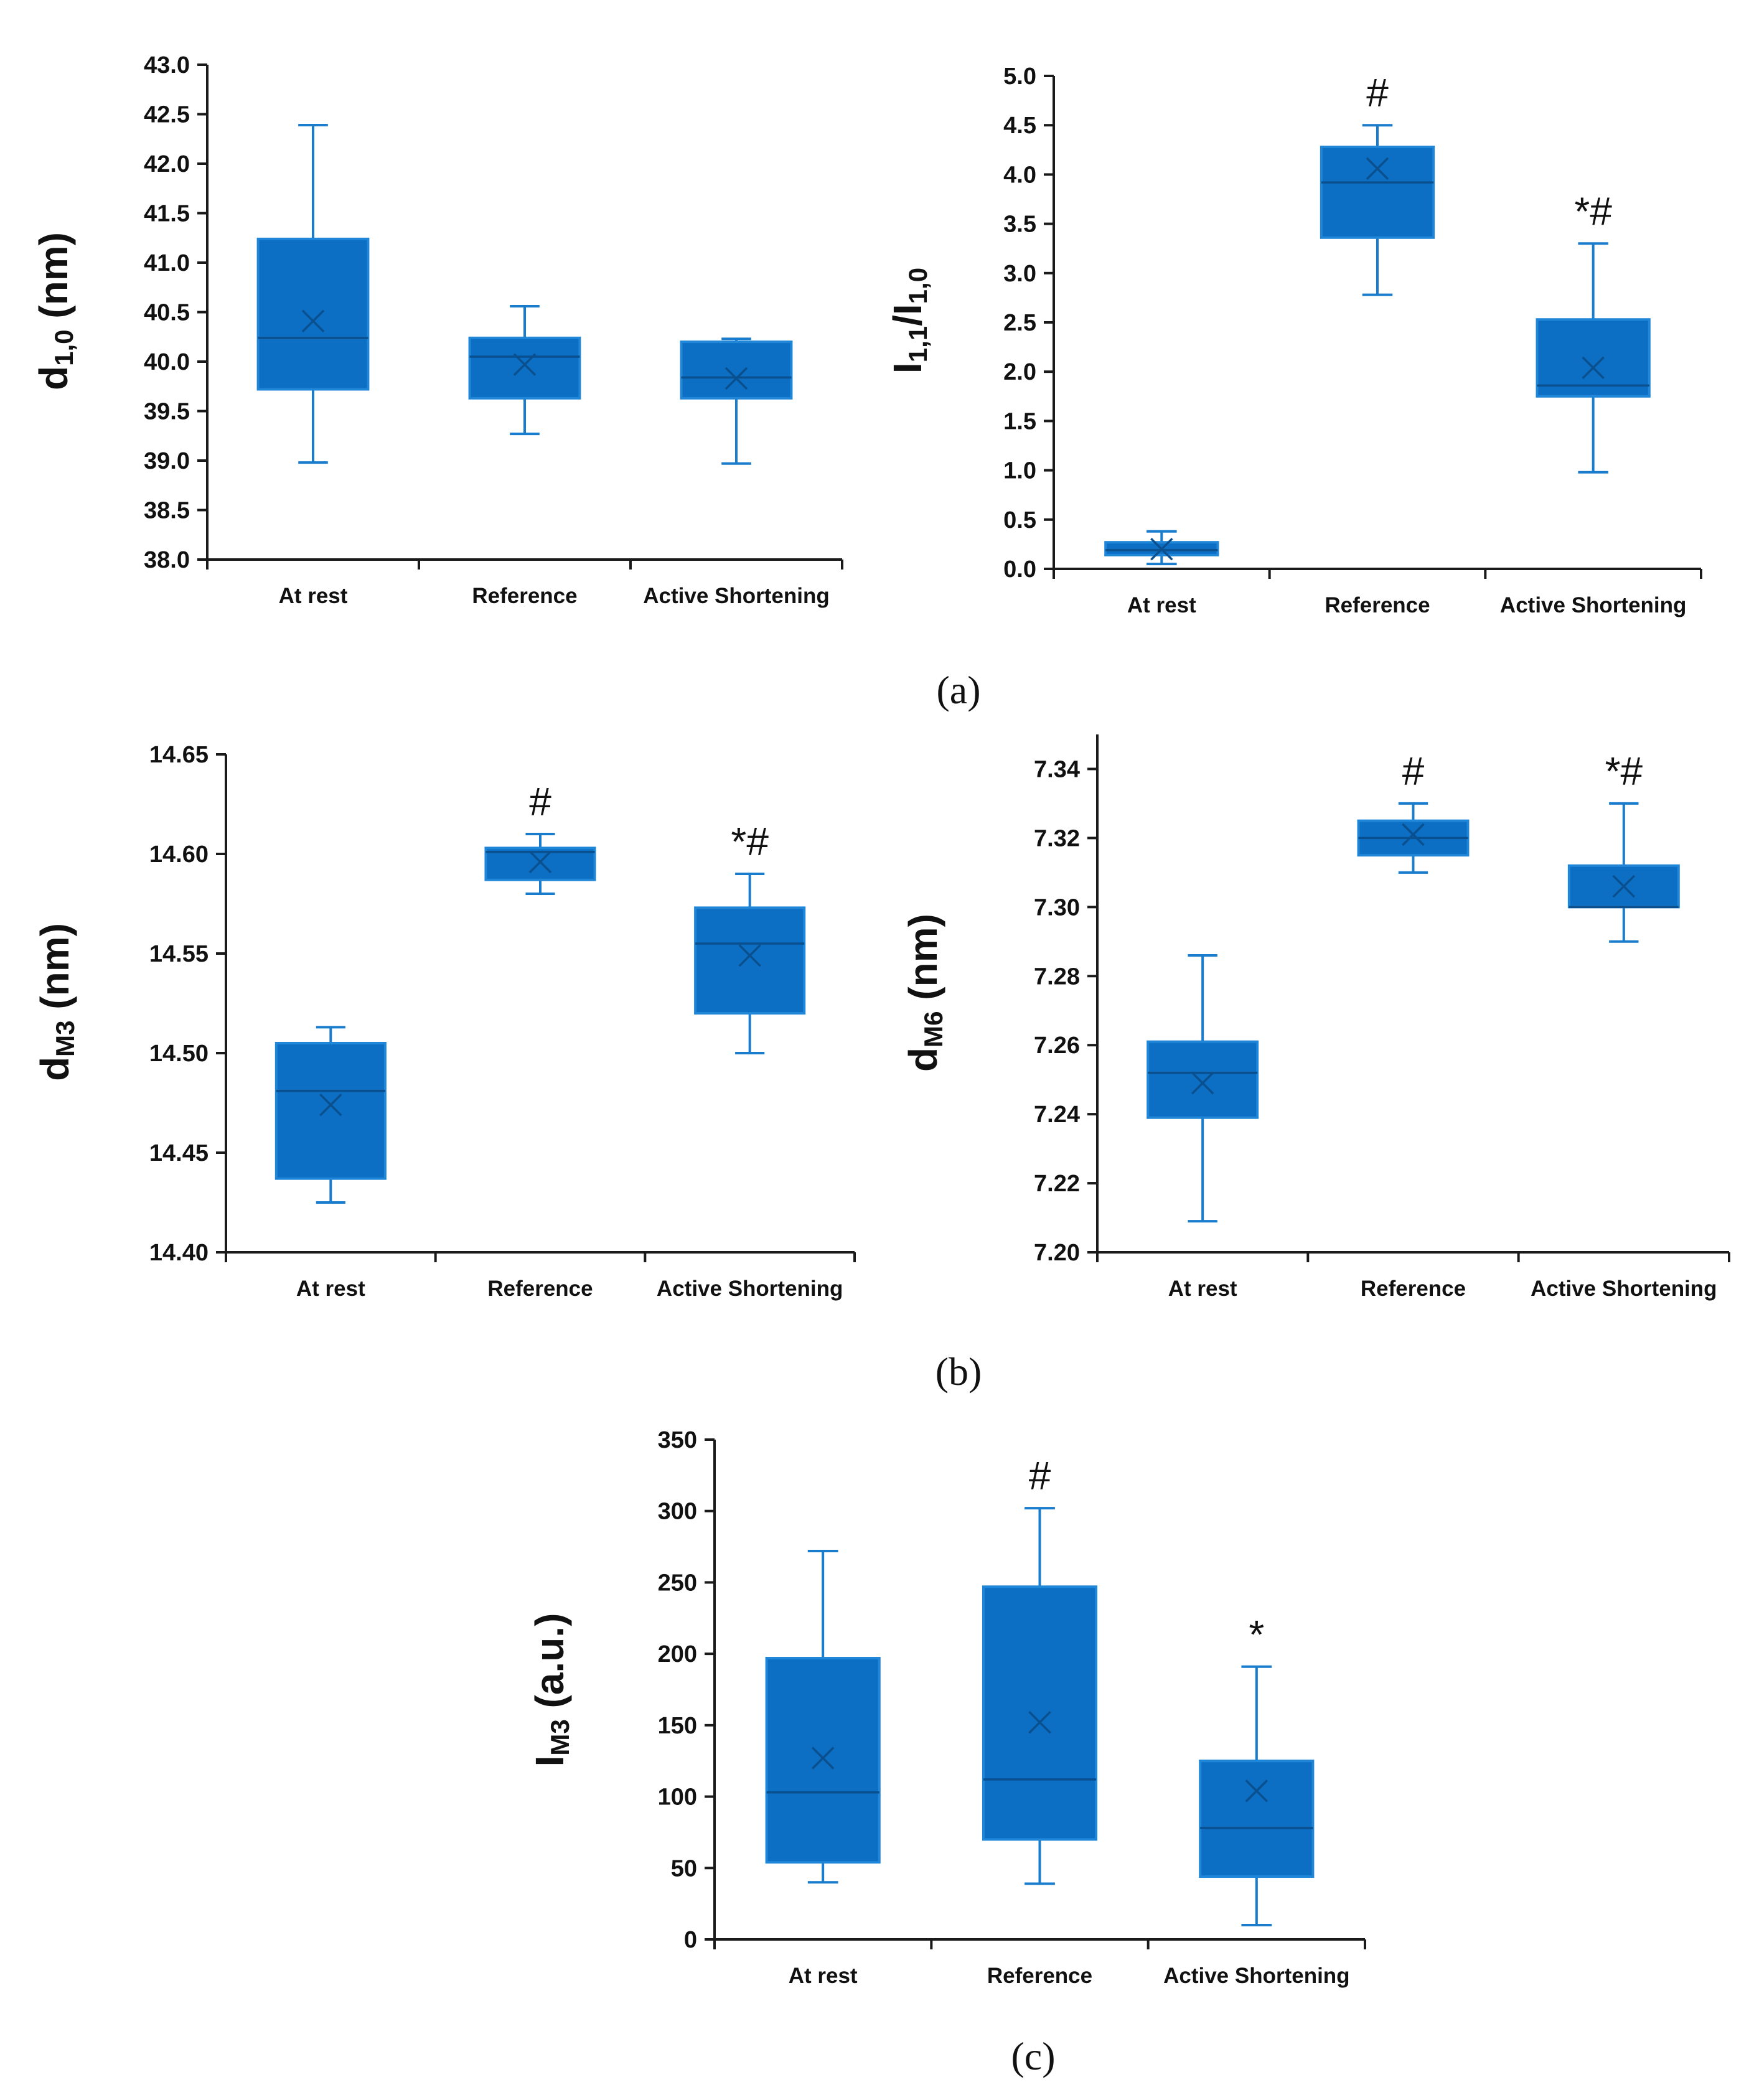 The image size is (1749, 2100). What do you see at coordinates (1019, 471) in the screenshot?
I see `y-tick-label: 1.0` at bounding box center [1019, 471].